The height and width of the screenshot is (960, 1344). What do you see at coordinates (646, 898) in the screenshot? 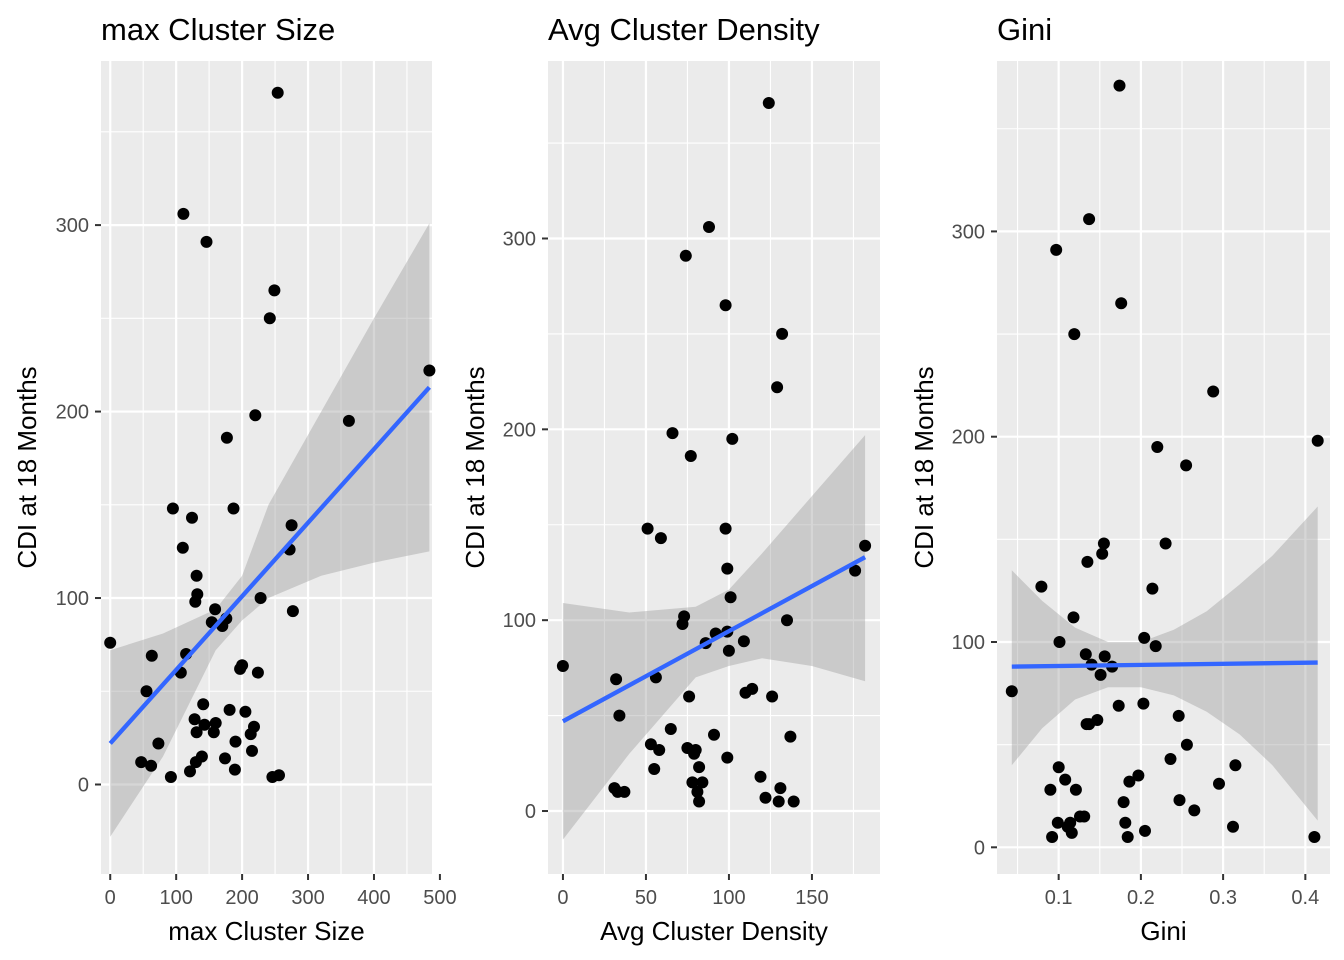
I see `x-tick-label: 50` at bounding box center [646, 898].